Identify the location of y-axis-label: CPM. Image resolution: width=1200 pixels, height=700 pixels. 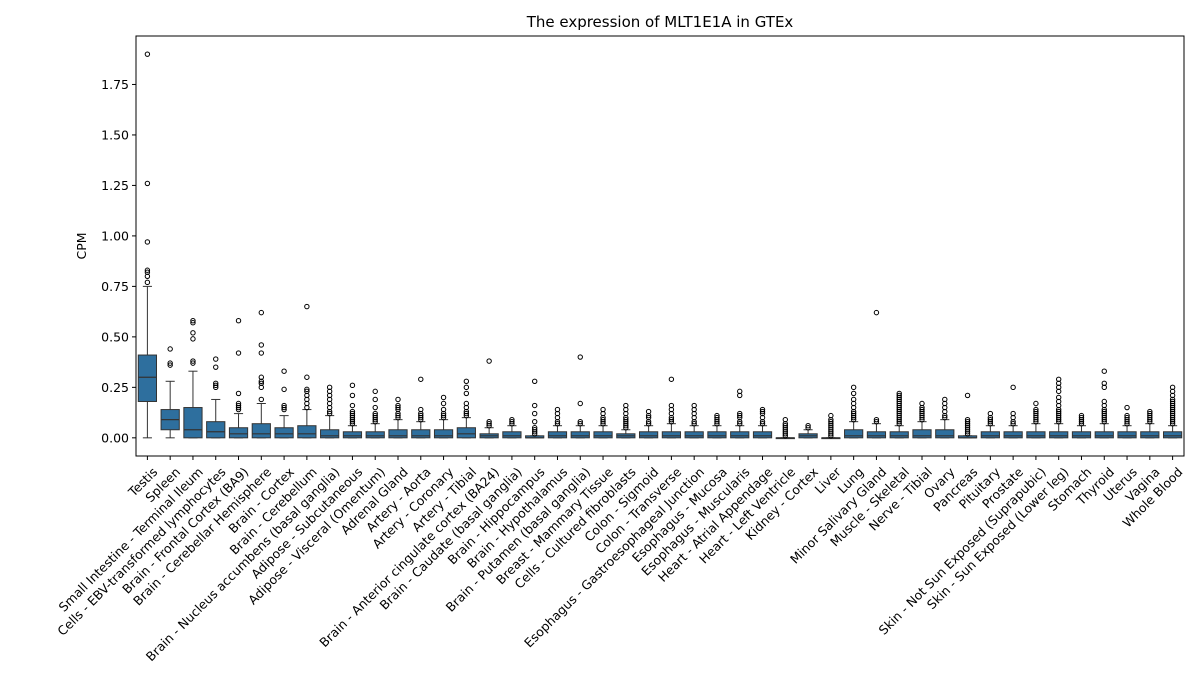
(81, 245).